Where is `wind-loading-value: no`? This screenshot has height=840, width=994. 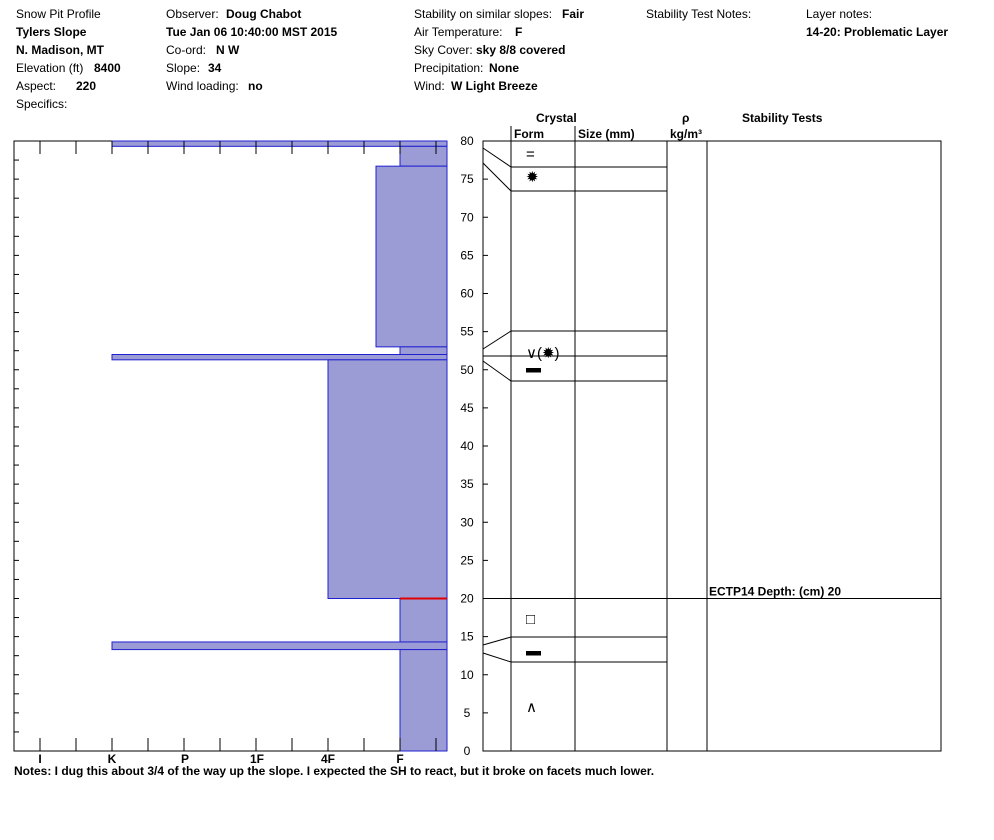 wind-loading-value: no is located at coordinates (255, 86).